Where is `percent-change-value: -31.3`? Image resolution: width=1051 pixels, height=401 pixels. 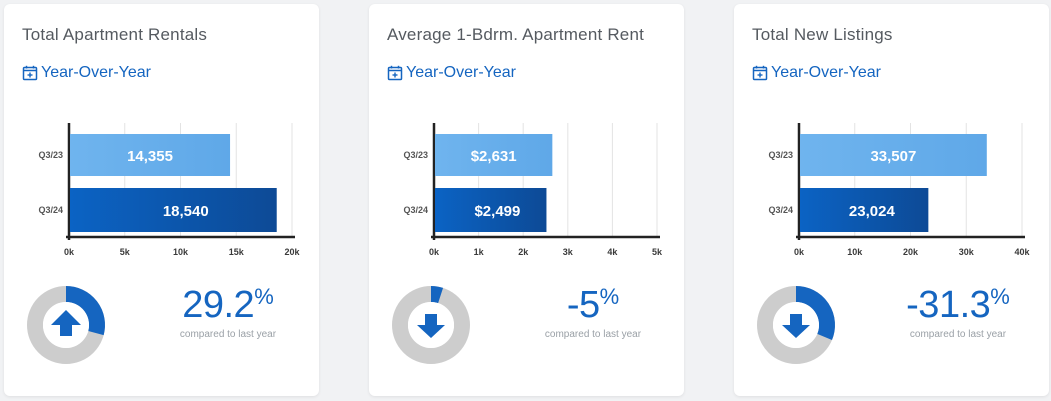 percent-change-value: -31.3 is located at coordinates (948, 305).